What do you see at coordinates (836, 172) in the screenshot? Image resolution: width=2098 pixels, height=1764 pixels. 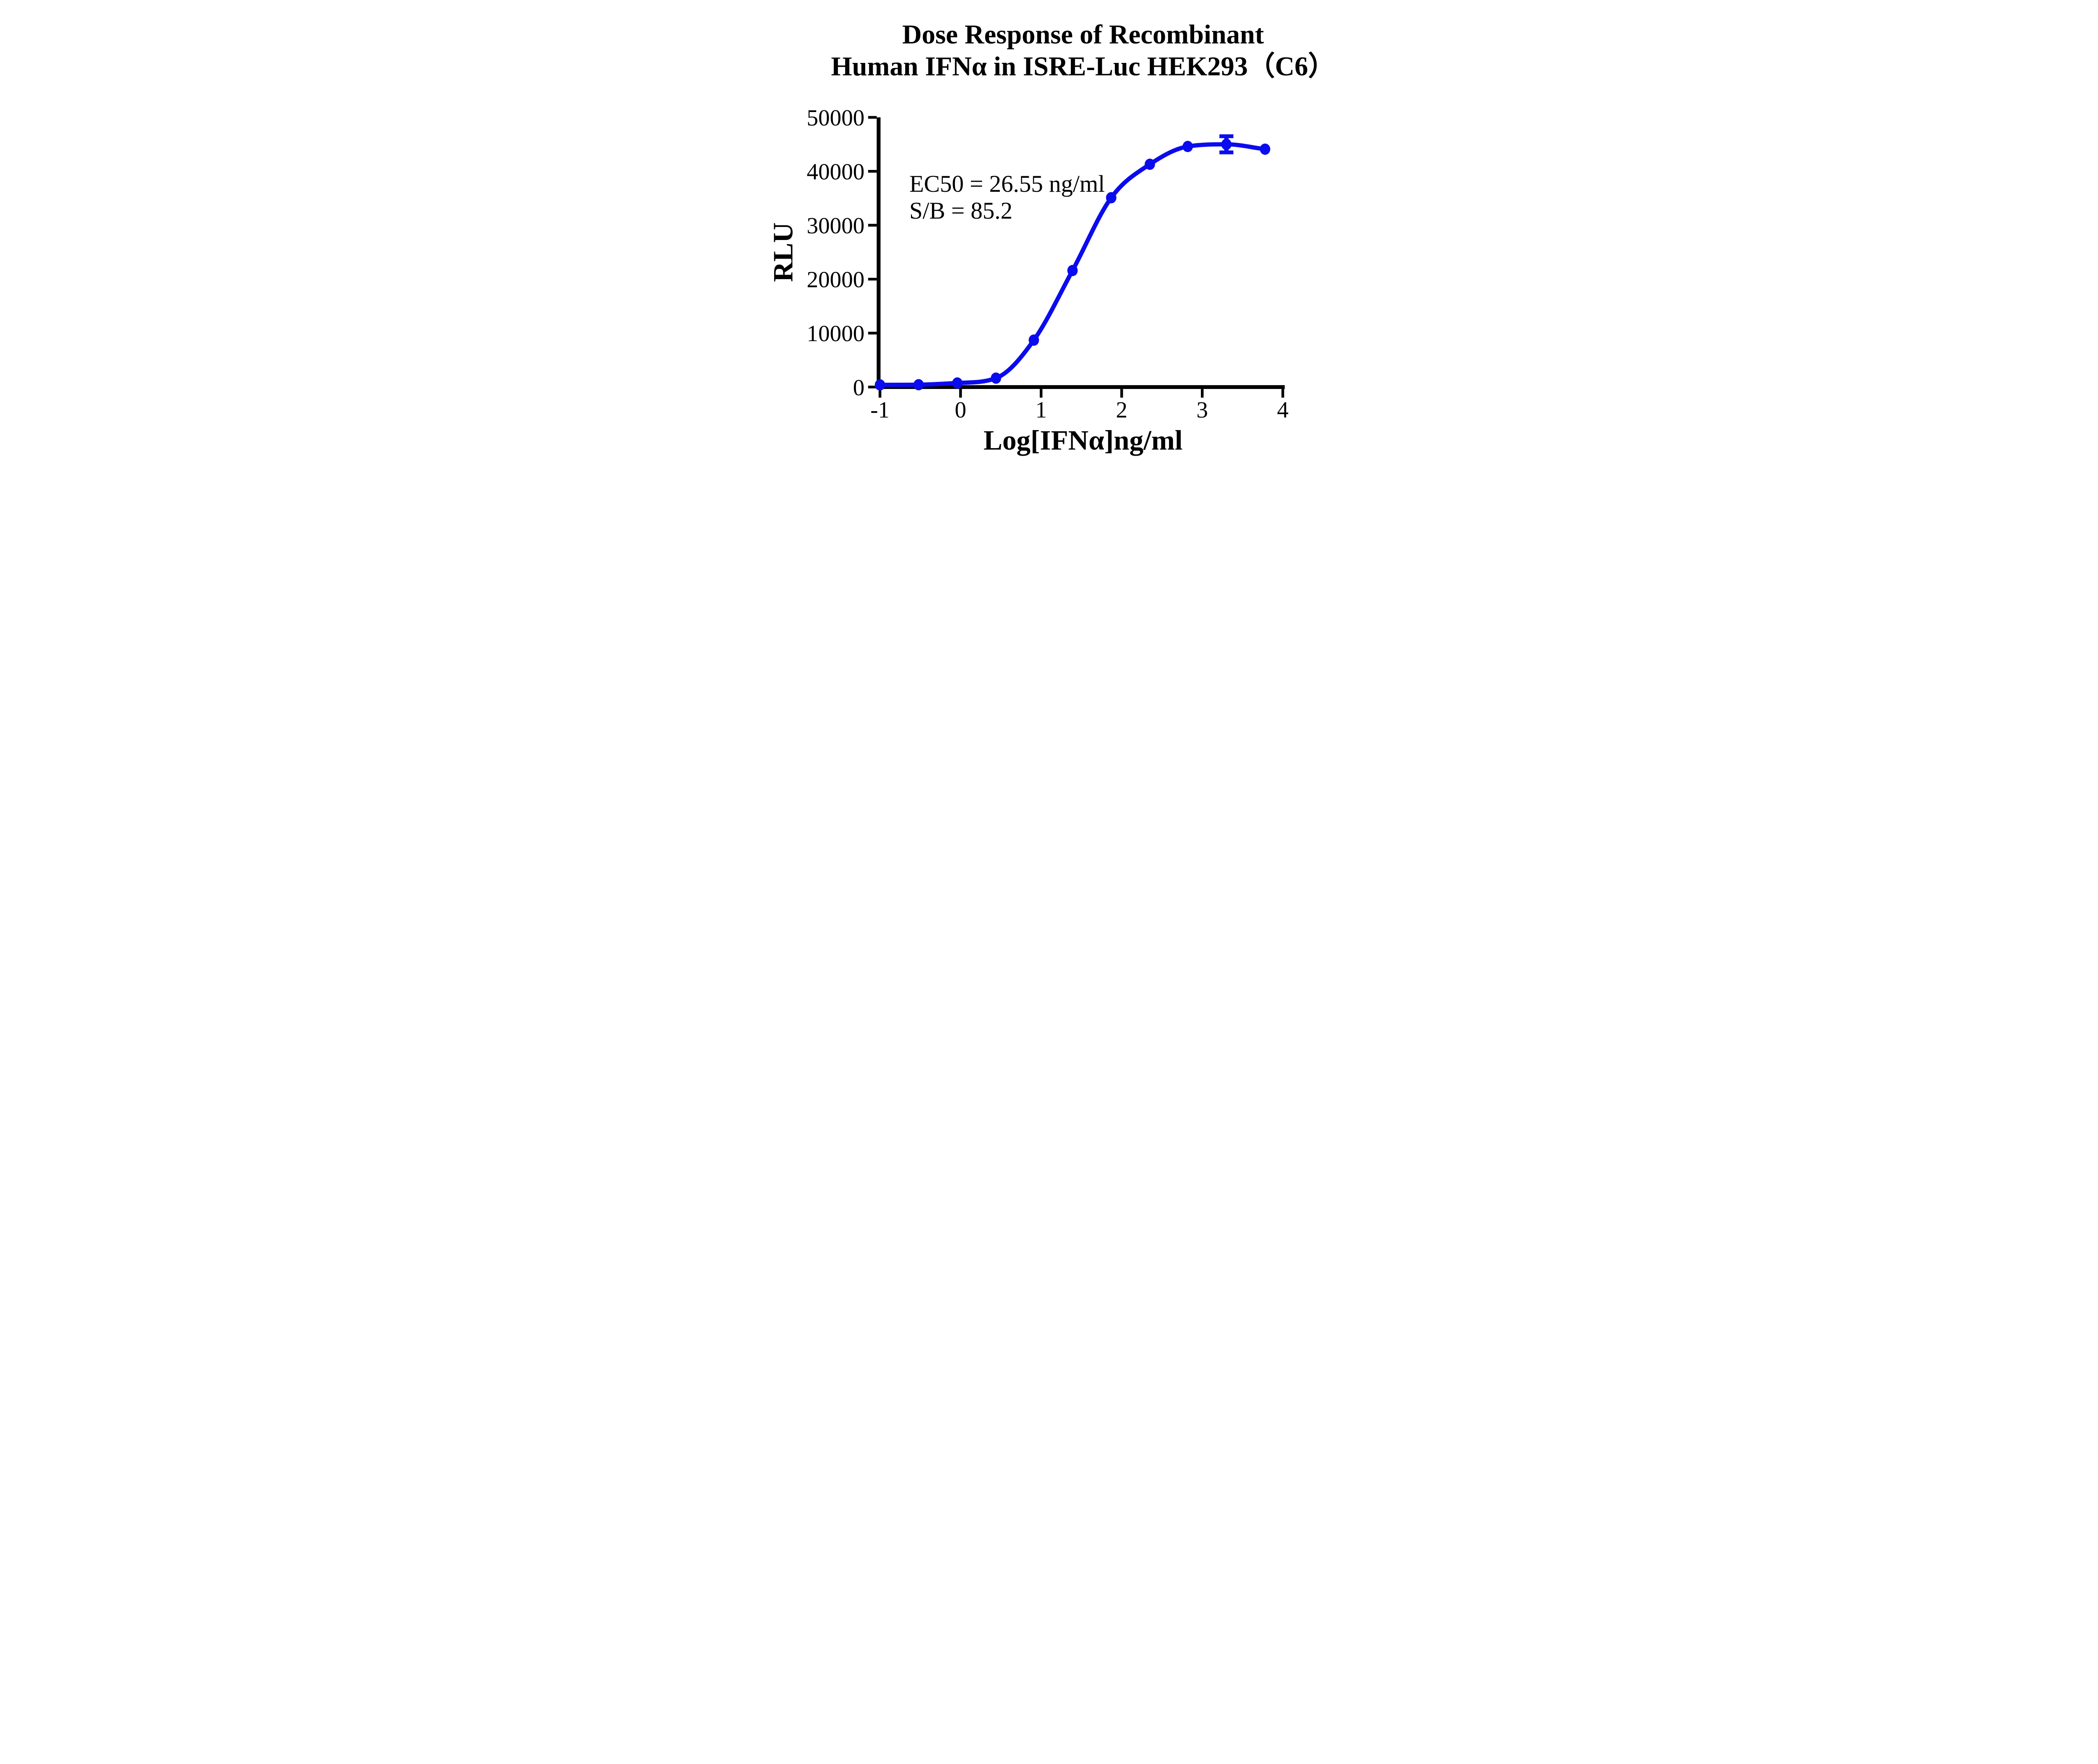 I see `y-tick-label: 40000` at bounding box center [836, 172].